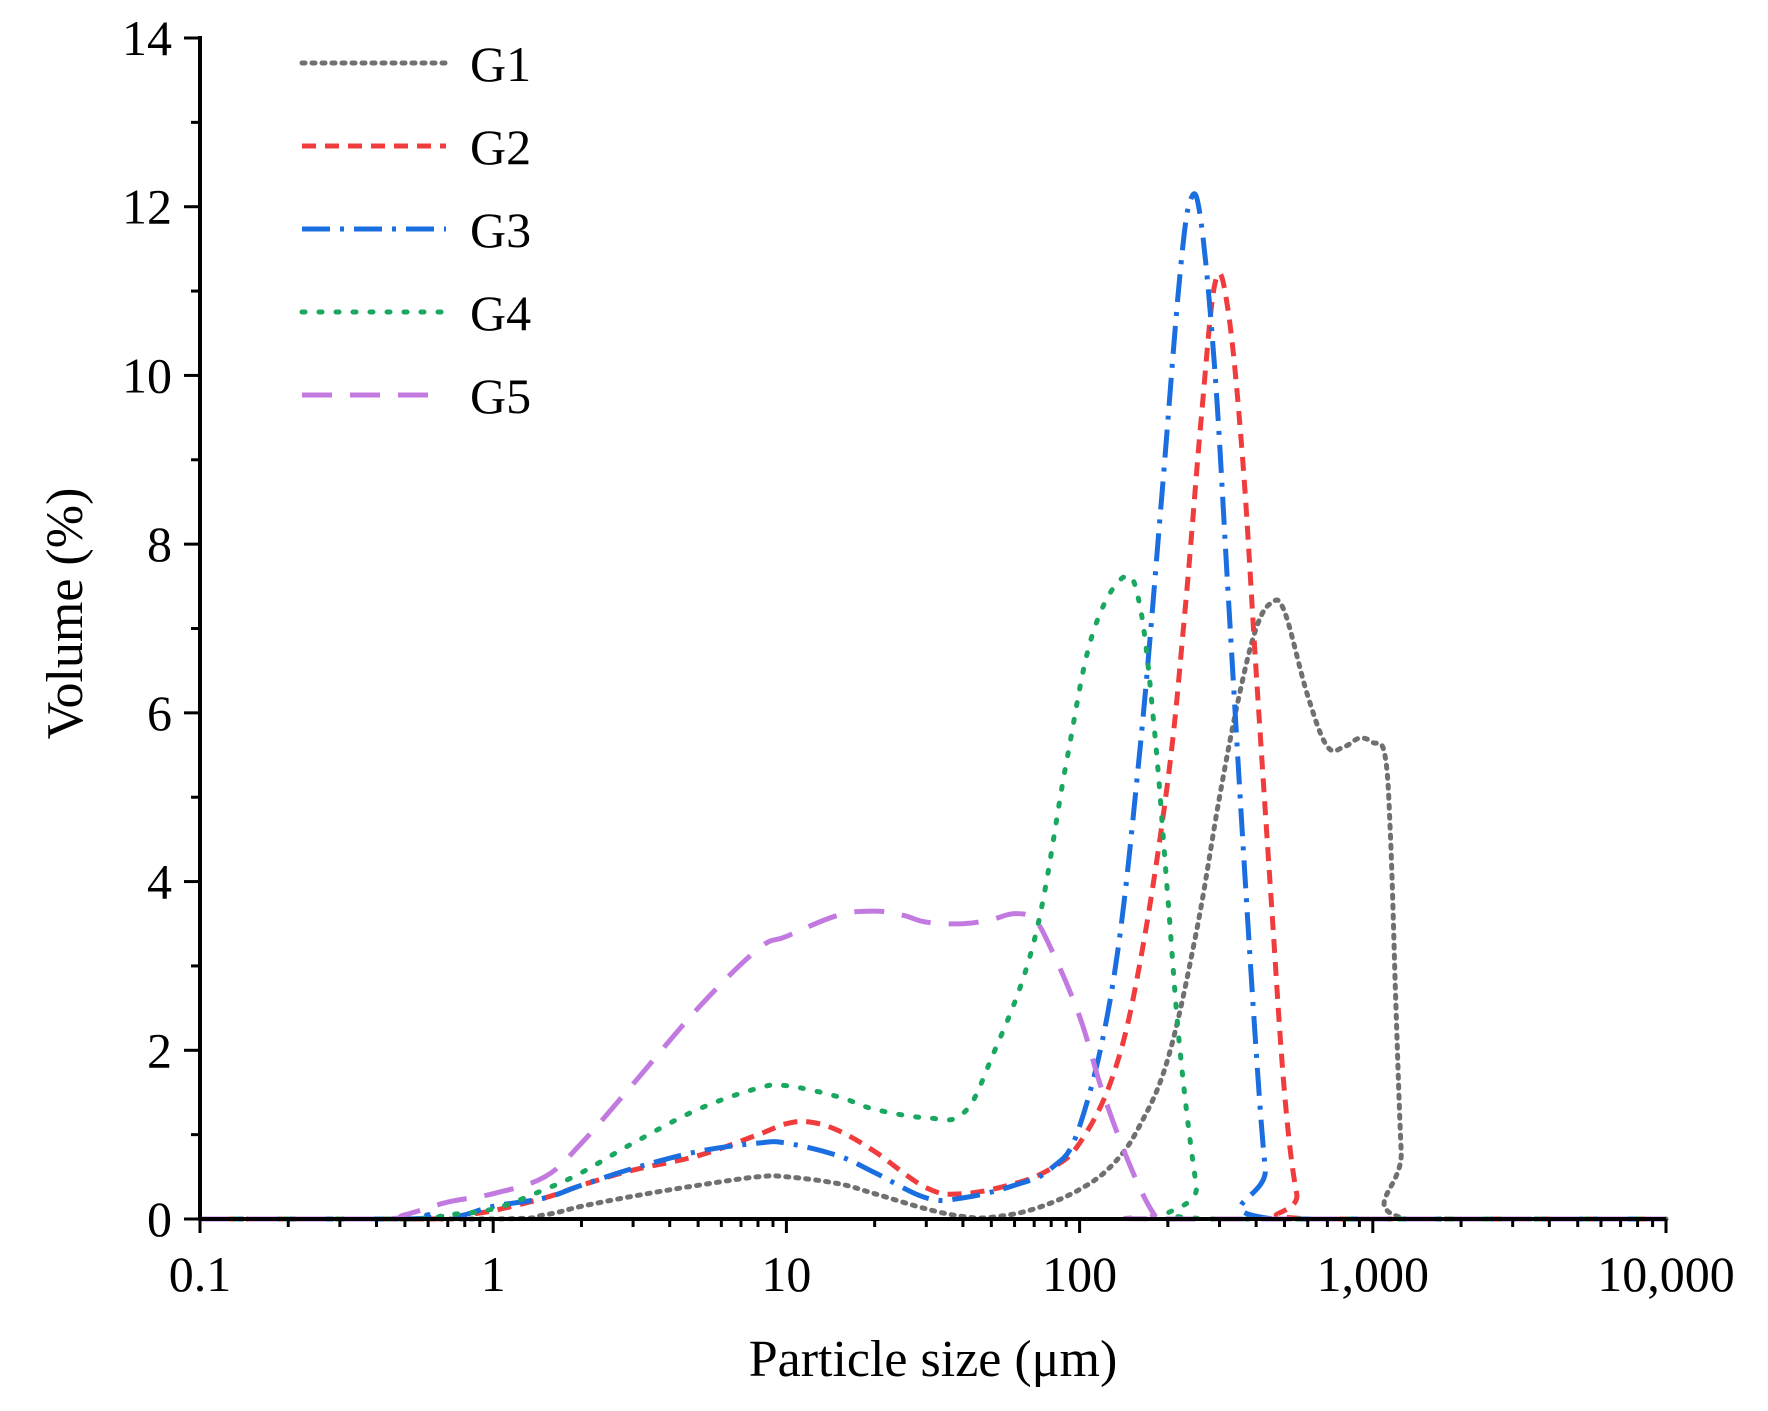 The height and width of the screenshot is (1411, 1768). I want to click on x-tick-label: 1,000, so click(1373, 1274).